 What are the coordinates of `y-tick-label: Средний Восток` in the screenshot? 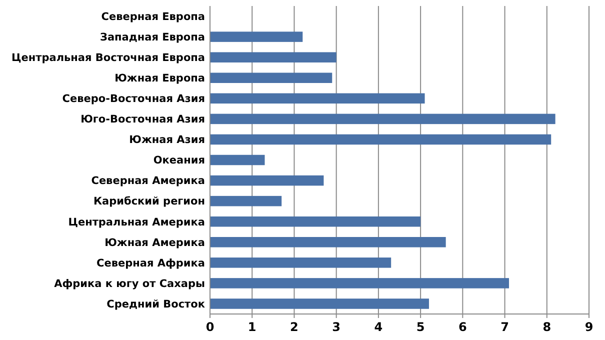 It's located at (155, 304).